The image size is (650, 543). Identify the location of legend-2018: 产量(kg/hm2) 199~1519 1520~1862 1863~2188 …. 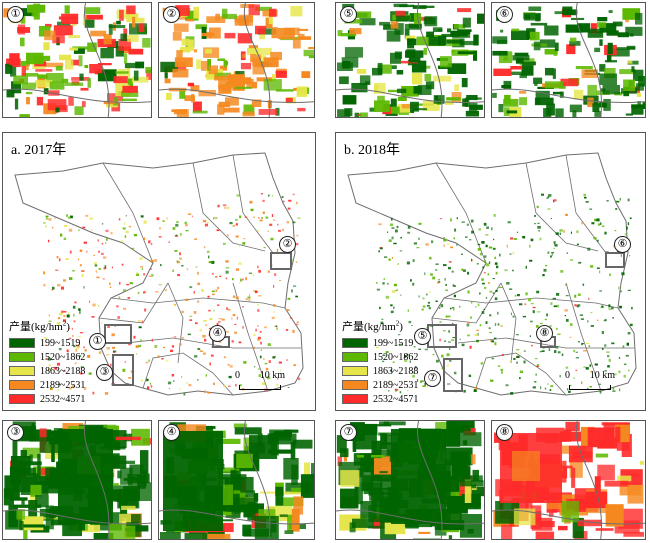
(380, 362).